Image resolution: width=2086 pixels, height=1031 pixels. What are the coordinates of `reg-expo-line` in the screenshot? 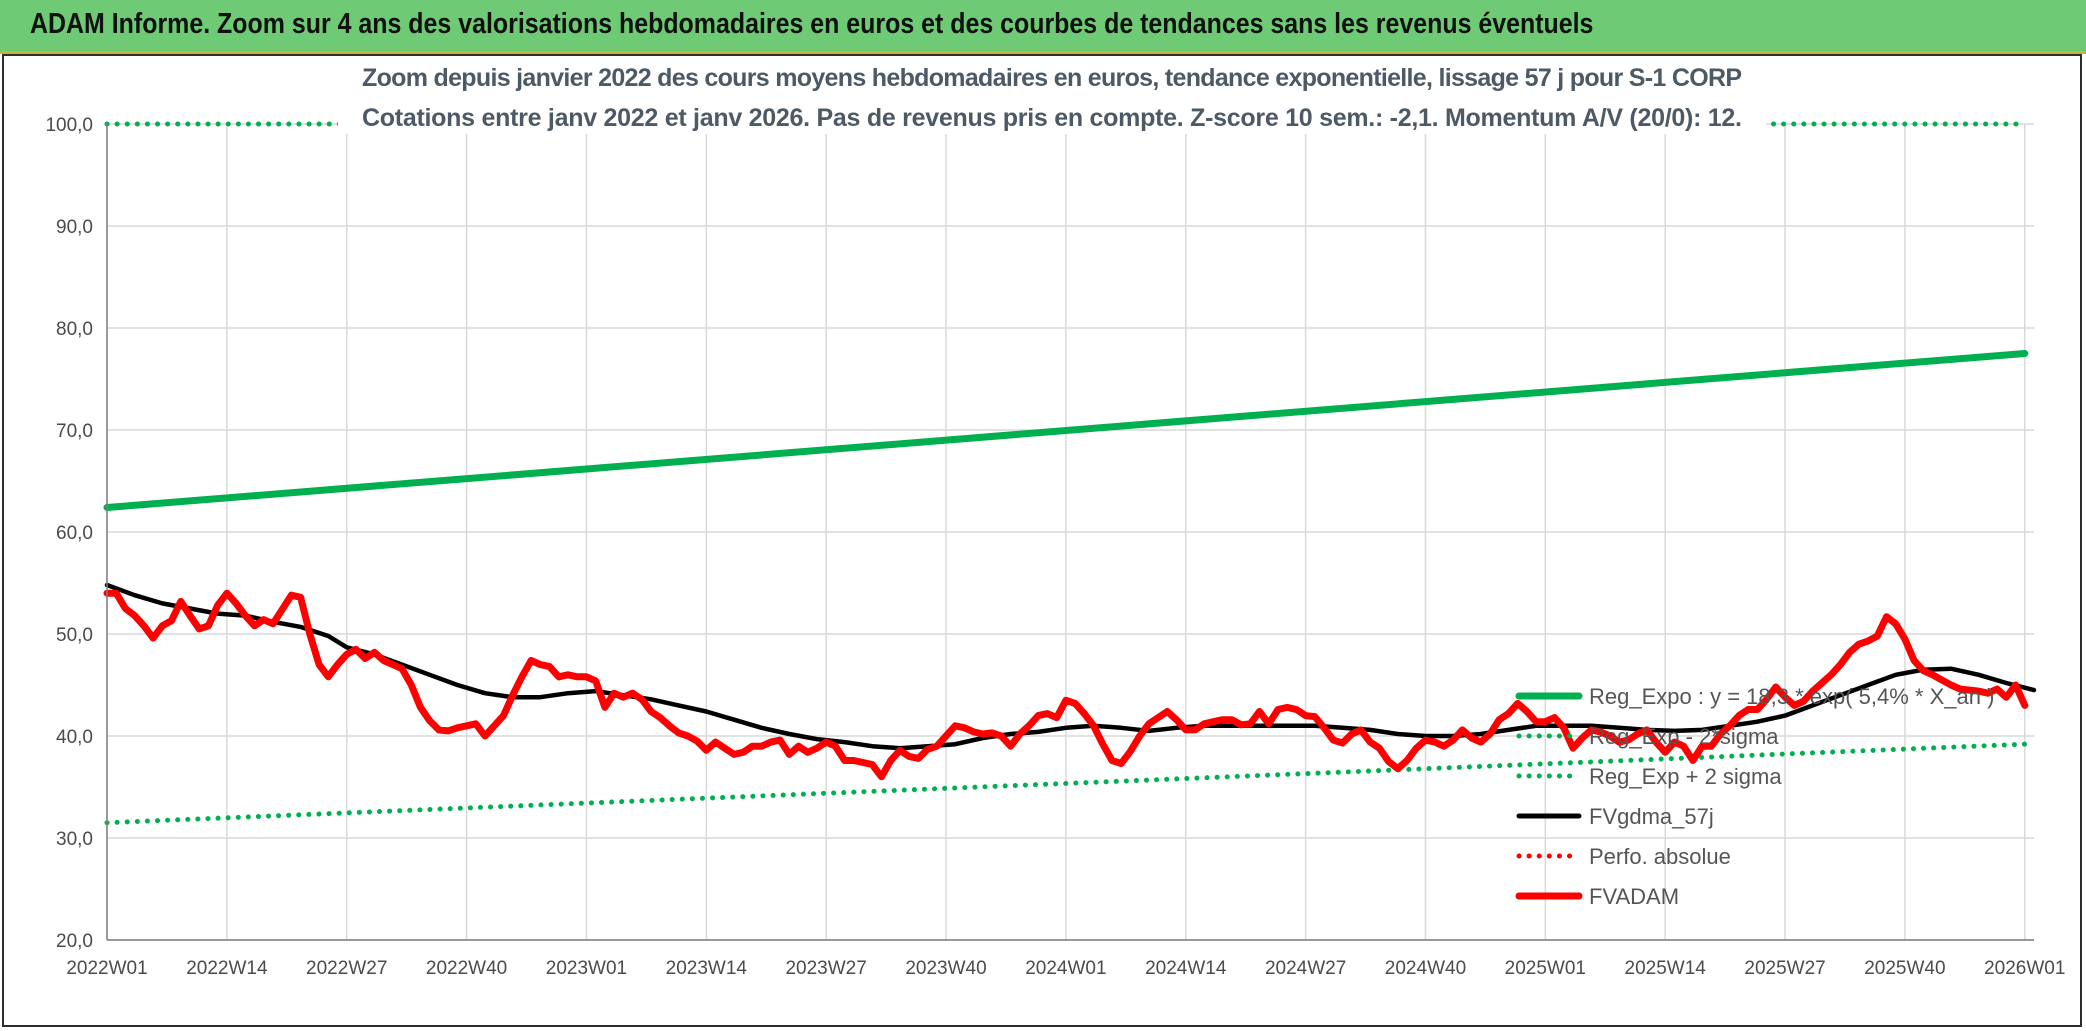 It's located at (1066, 431).